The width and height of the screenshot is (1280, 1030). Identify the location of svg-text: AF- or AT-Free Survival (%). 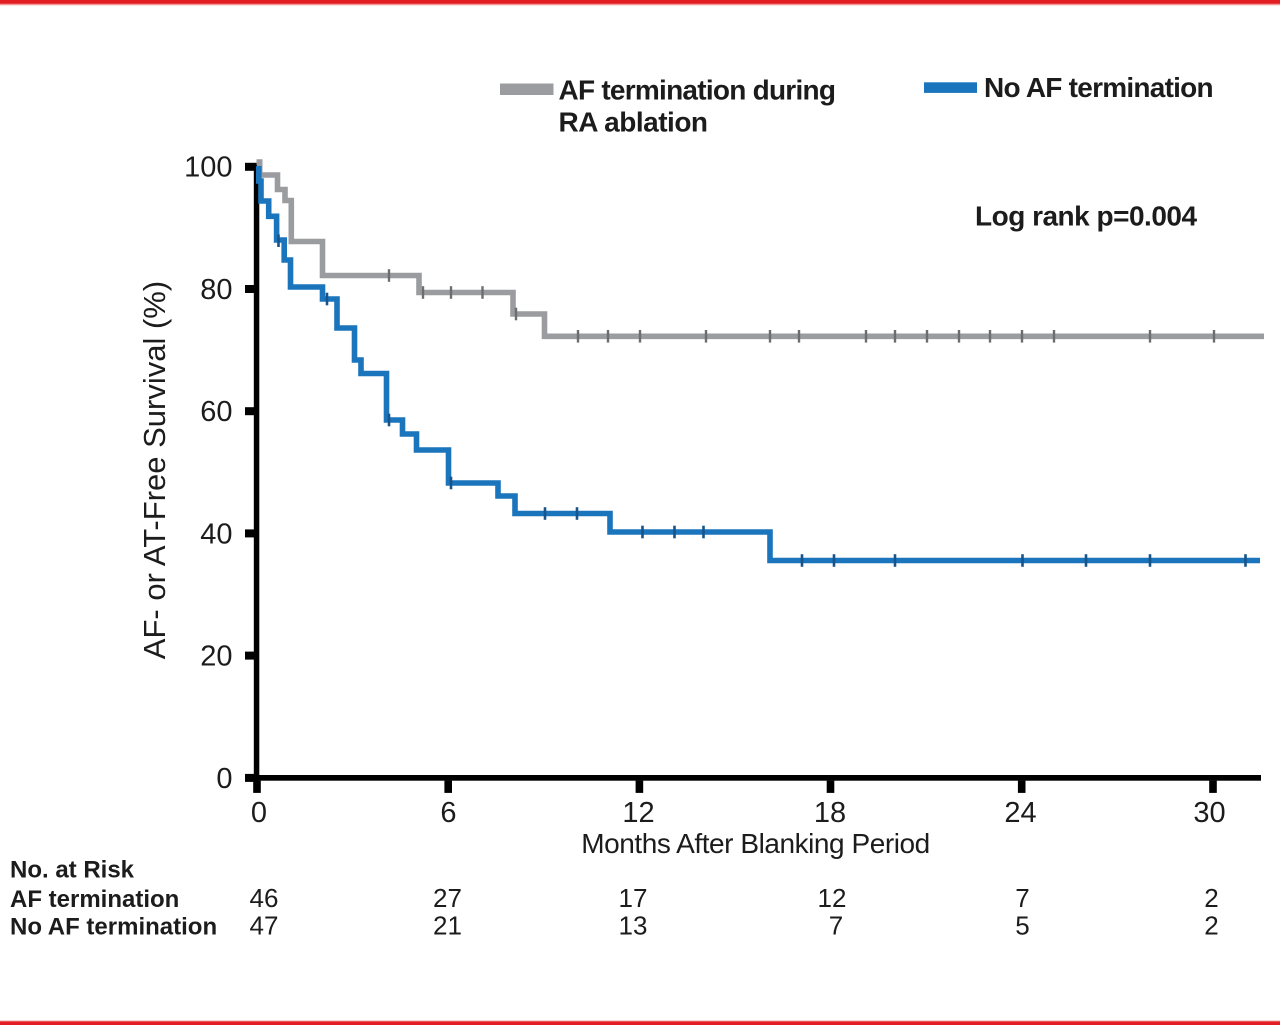
(154, 470).